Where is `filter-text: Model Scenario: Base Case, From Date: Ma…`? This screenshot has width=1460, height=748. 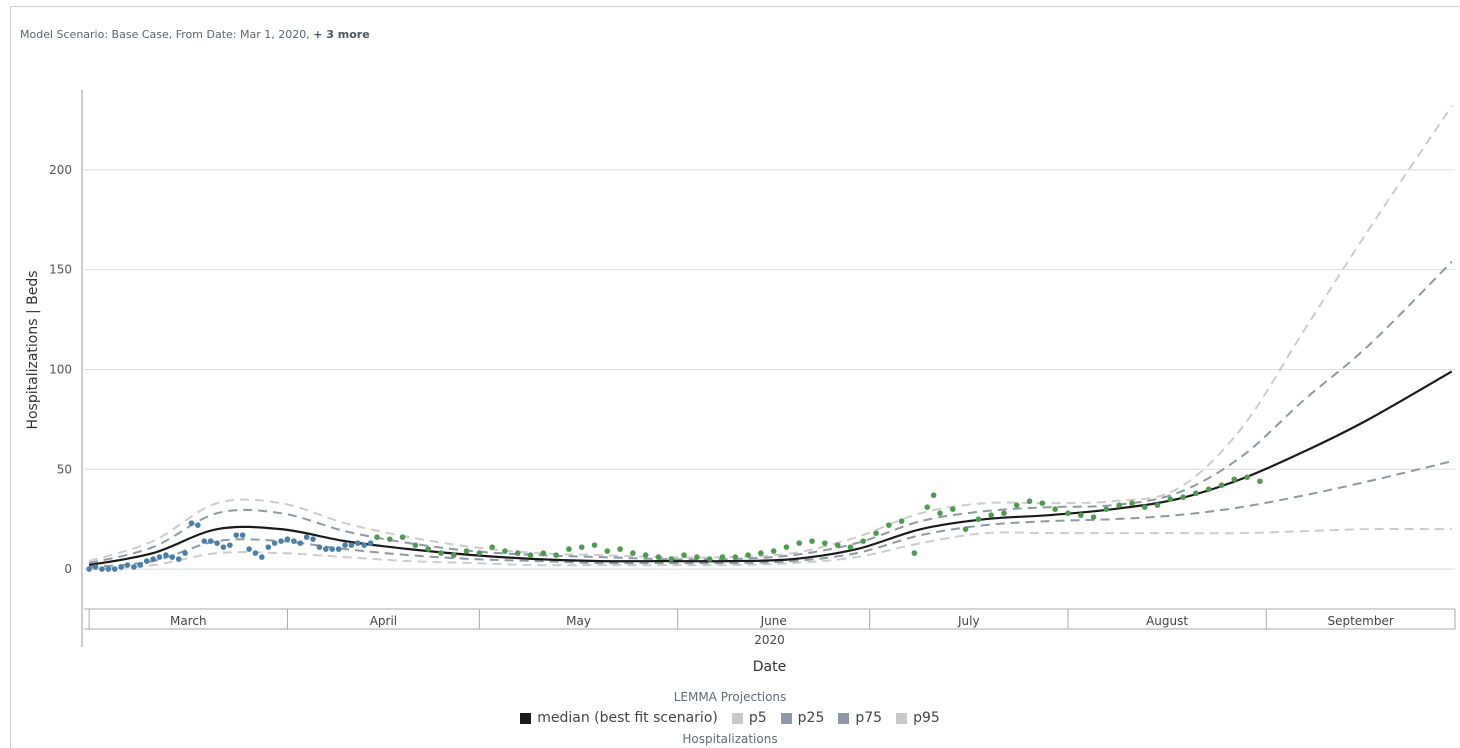
filter-text: Model Scenario: Base Case, From Date: Ma… is located at coordinates (167, 34).